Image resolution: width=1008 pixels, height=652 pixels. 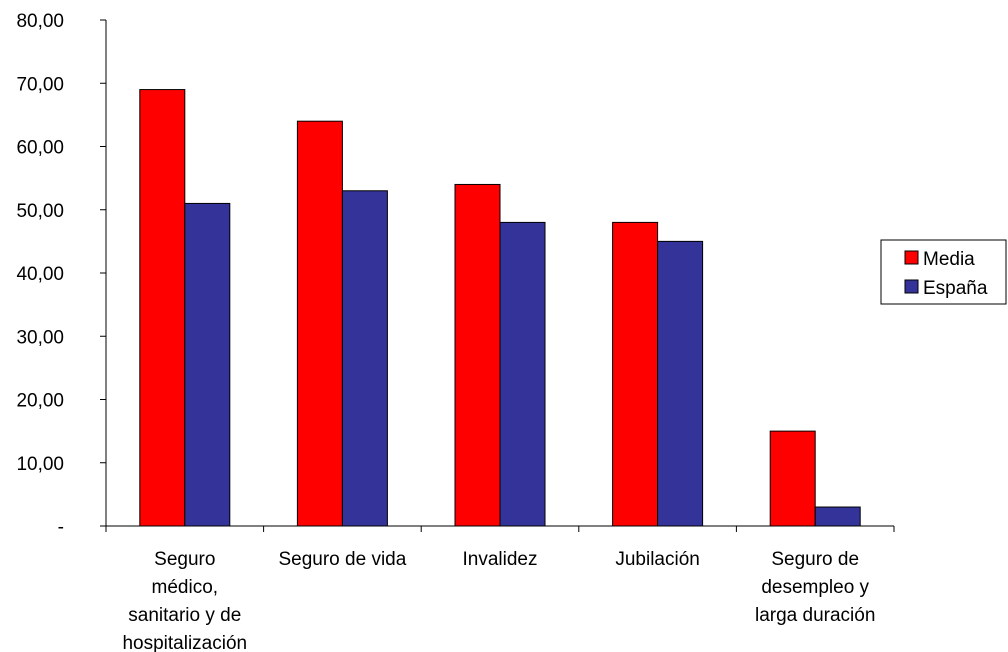 I want to click on y-tick-label: 50,00, so click(x=40, y=211).